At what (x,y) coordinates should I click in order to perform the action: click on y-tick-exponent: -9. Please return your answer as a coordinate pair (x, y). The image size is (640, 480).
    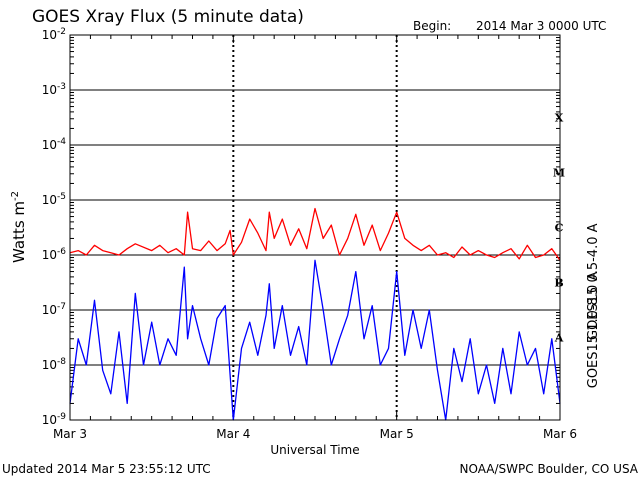
    Looking at the image, I should click on (61, 417).